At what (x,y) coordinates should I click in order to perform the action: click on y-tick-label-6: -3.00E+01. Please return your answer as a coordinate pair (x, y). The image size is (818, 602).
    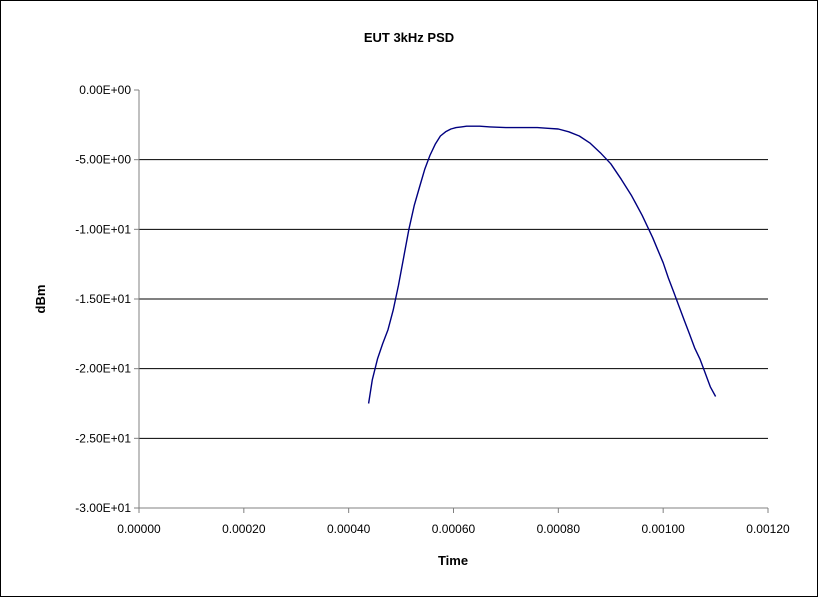
    Looking at the image, I should click on (103, 508).